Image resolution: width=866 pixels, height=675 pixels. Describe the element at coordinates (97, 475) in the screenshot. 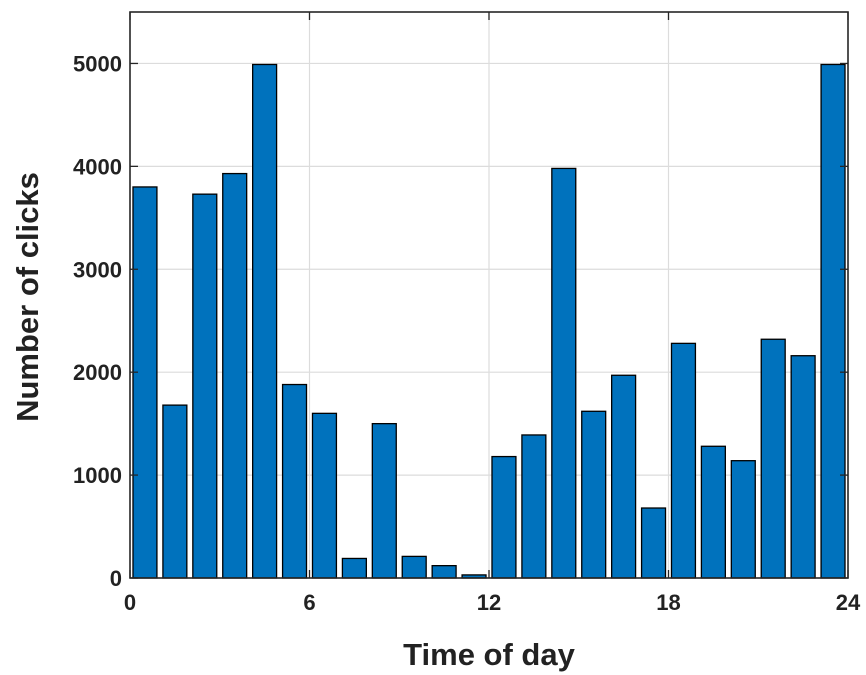

I see `y-tick-label: 1000` at that location.